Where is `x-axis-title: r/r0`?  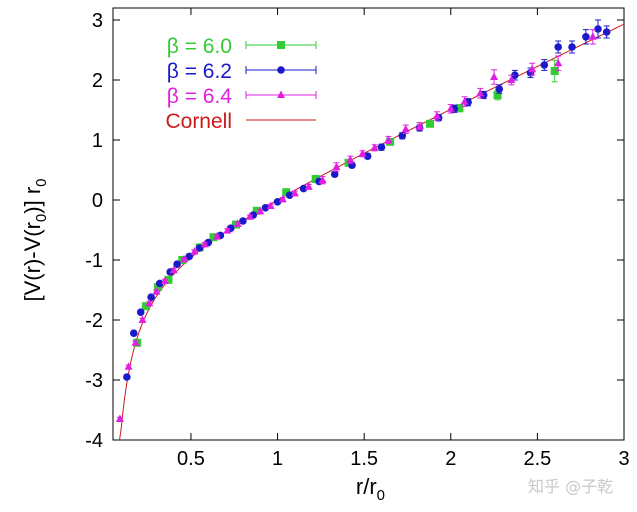 x-axis-title: r/r0 is located at coordinates (370, 489).